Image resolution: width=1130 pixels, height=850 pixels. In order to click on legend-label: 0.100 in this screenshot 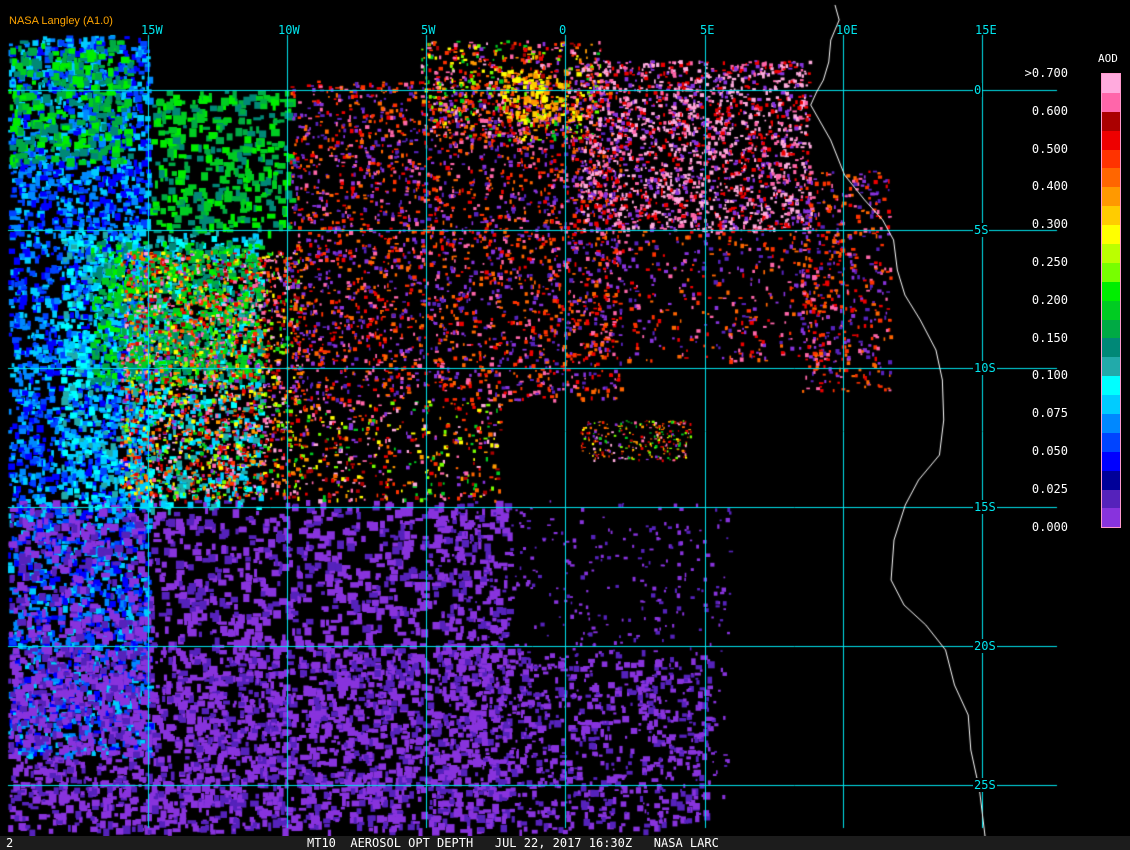, I will do `click(1049, 375)`.